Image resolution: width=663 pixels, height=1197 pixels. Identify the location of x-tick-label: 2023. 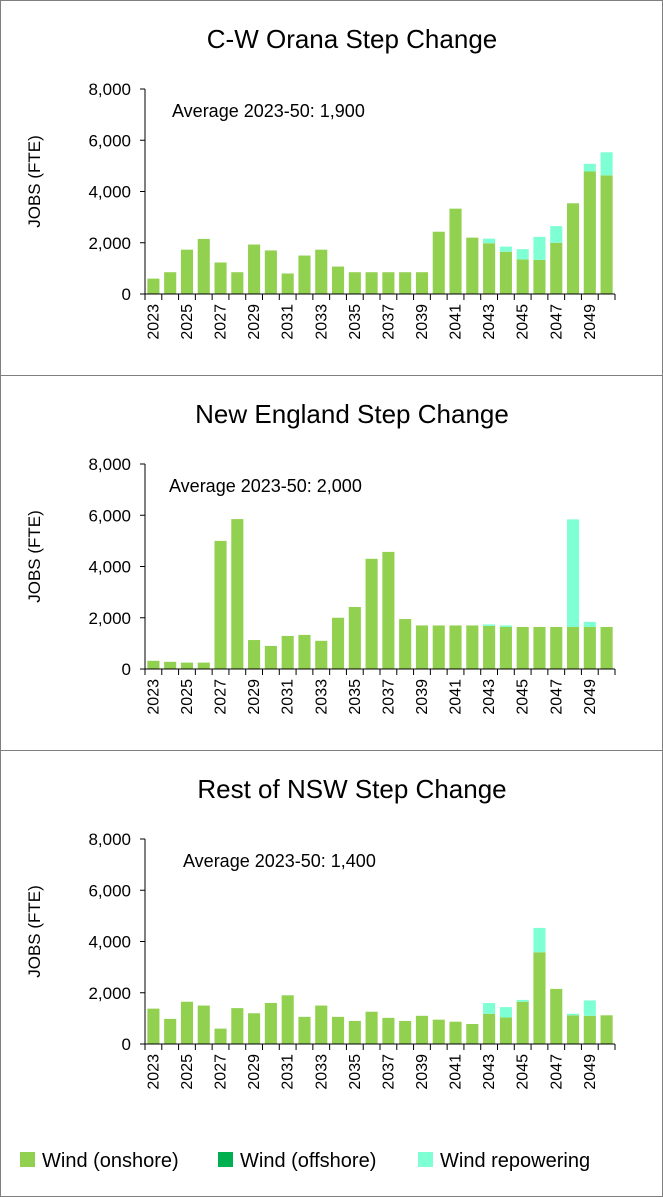
(153, 697).